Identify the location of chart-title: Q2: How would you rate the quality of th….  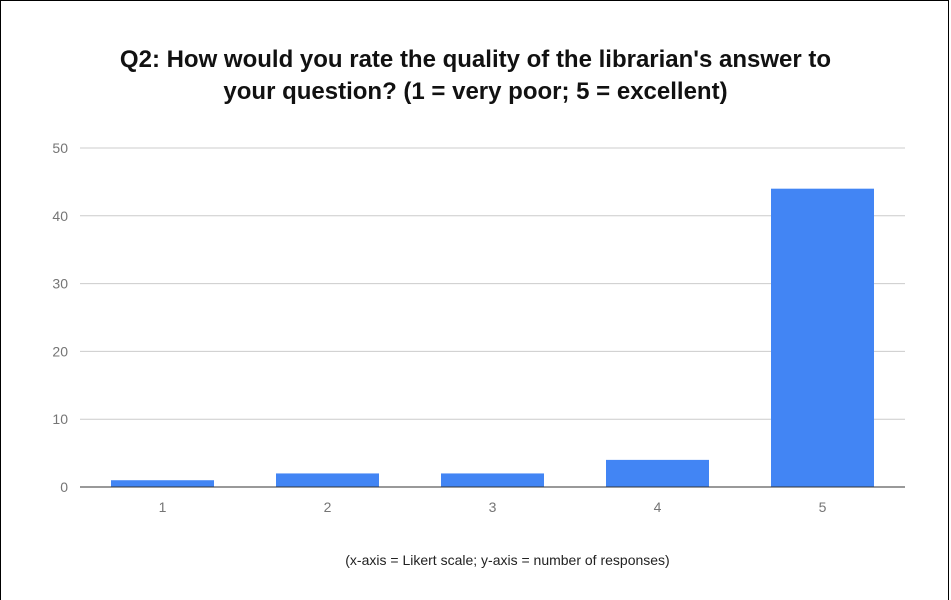
(475, 76).